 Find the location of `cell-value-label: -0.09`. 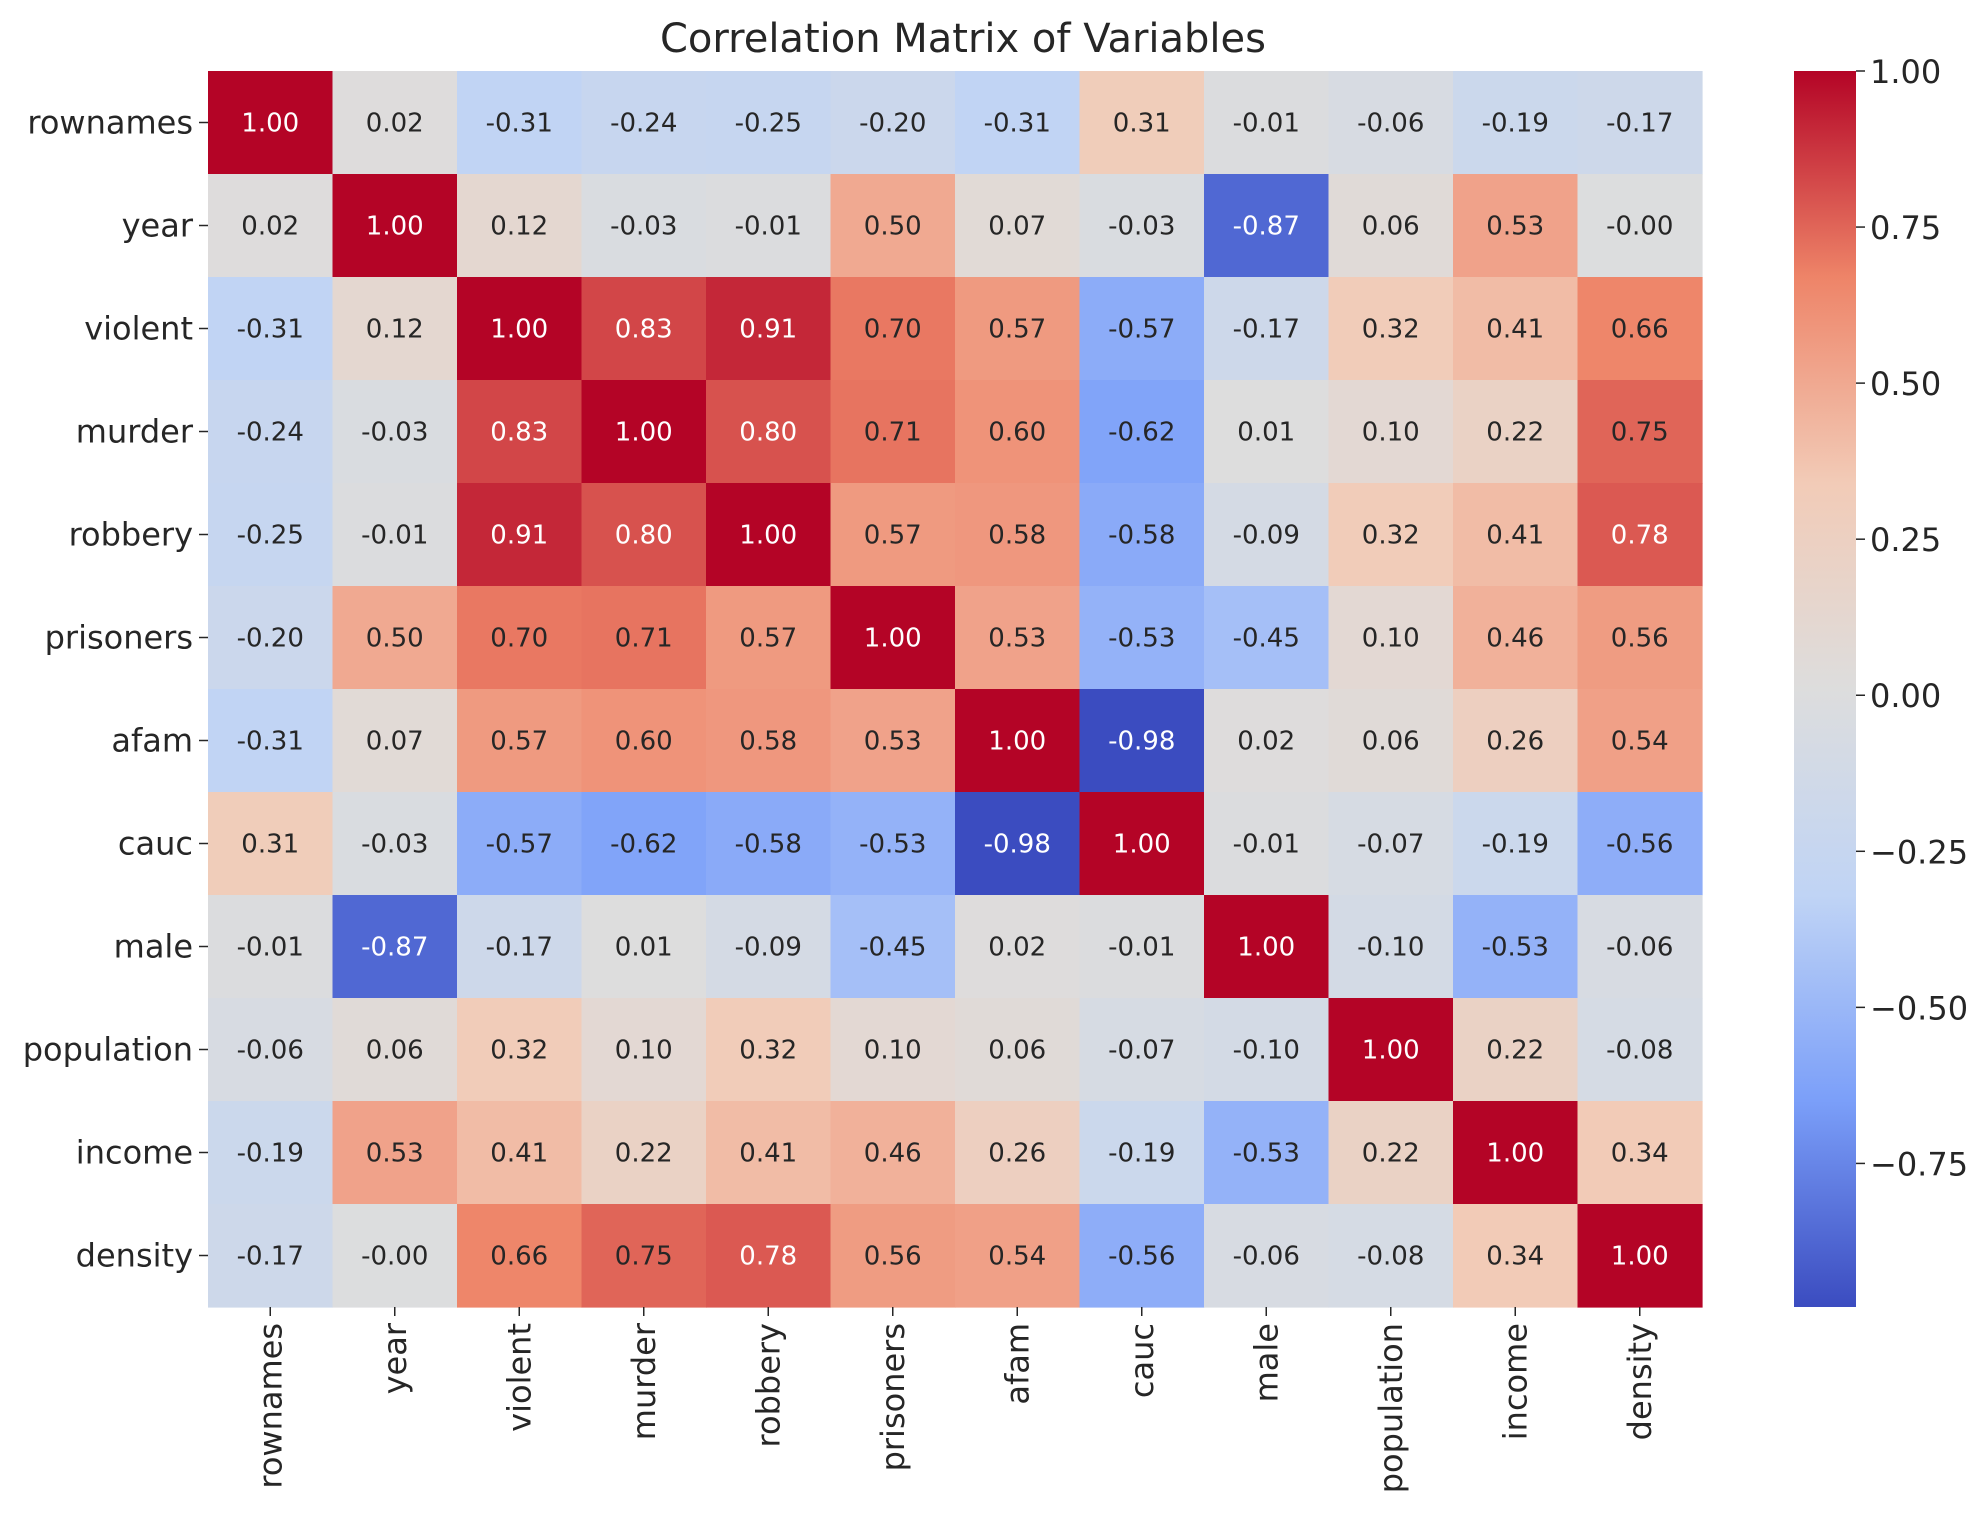

cell-value-label: -0.09 is located at coordinates (1266, 536).